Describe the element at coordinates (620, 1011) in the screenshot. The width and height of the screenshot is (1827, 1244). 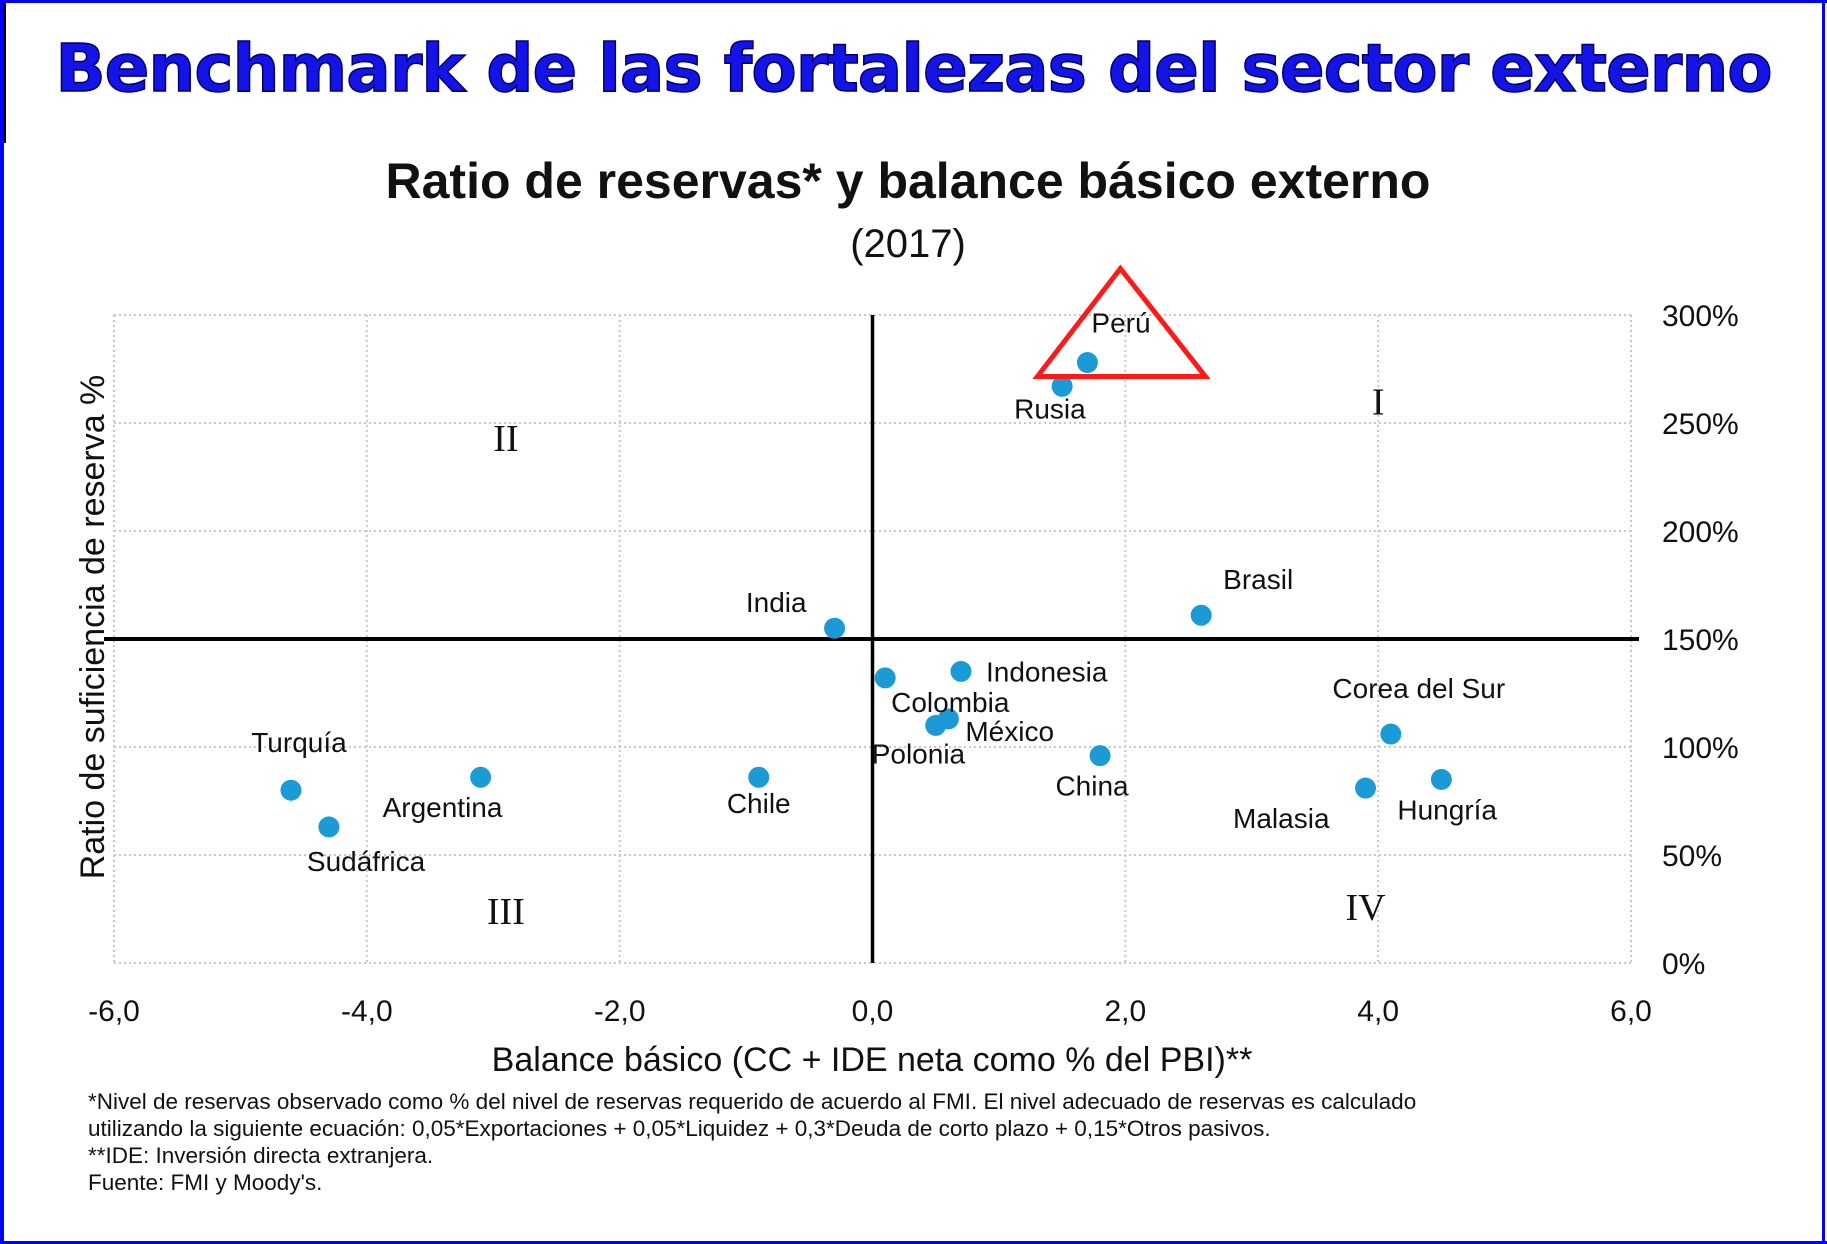
I see `x-tick-label: -2,0` at that location.